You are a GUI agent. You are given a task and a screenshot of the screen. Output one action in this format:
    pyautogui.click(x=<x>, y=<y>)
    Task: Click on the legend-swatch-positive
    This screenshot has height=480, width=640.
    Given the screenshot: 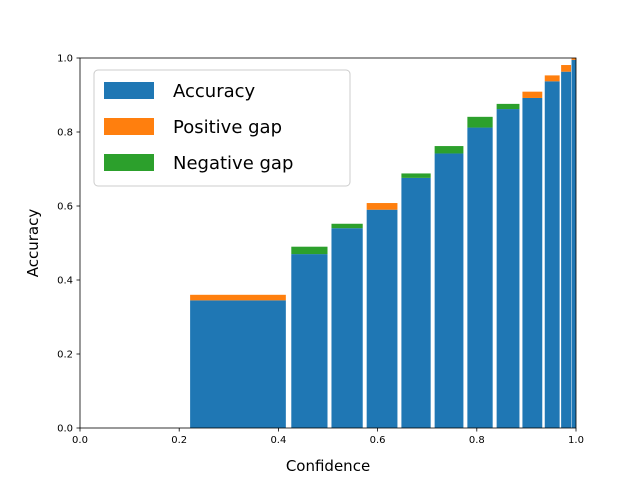 What is the action you would take?
    pyautogui.click(x=129, y=126)
    